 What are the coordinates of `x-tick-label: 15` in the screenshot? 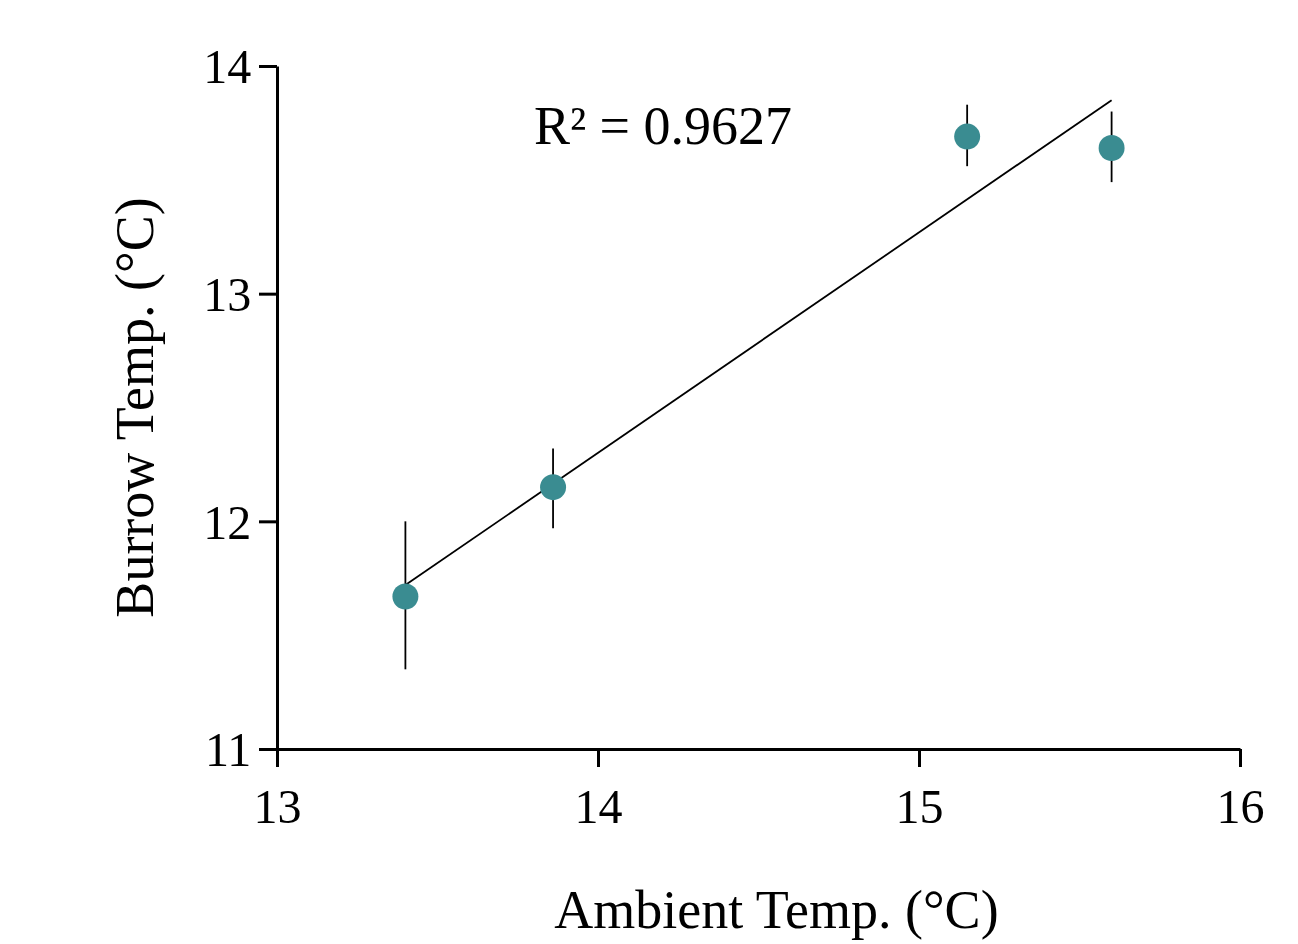 It's located at (919, 806).